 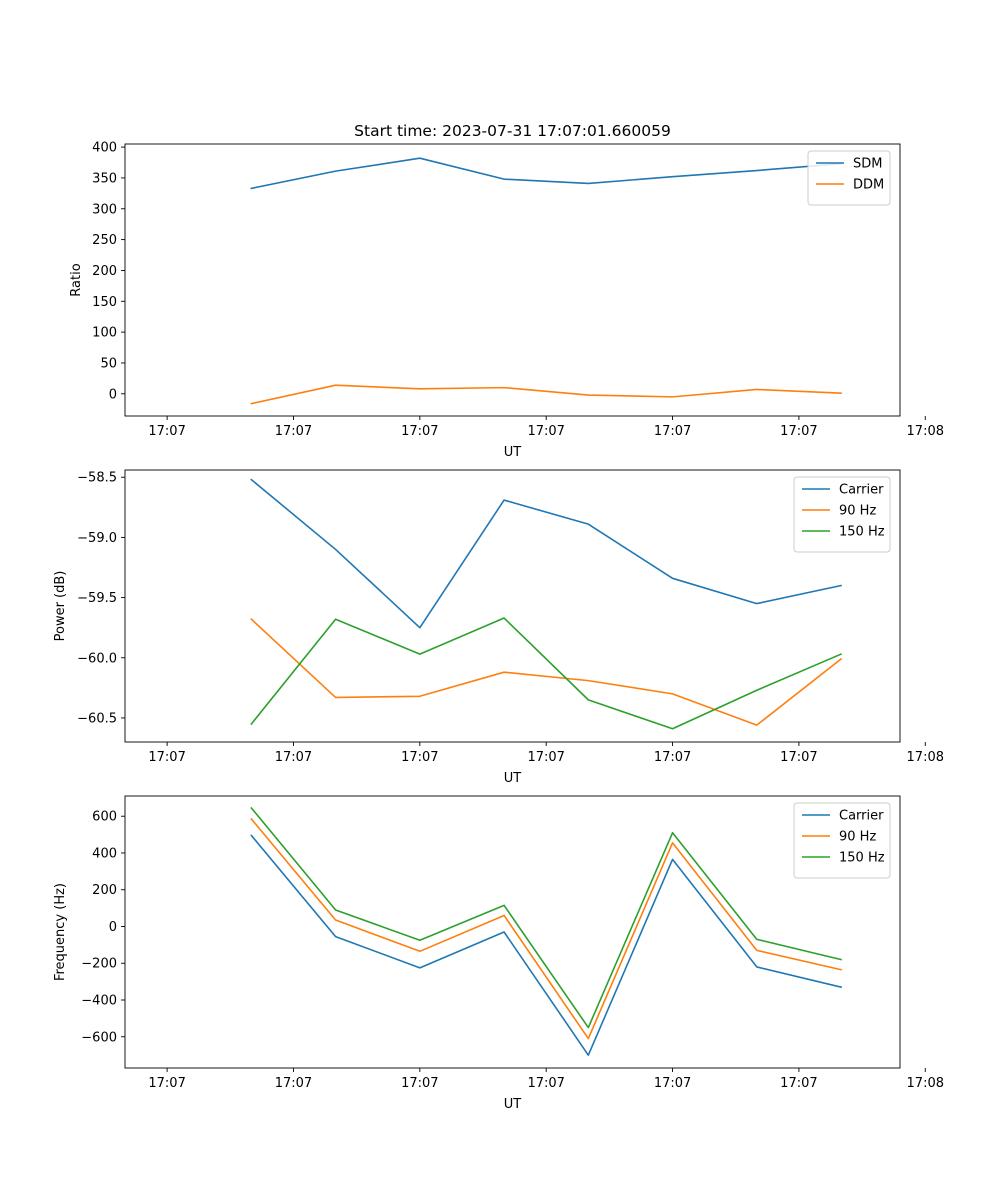 What do you see at coordinates (97, 658) in the screenshot?
I see `y-tick-label: −60.0` at bounding box center [97, 658].